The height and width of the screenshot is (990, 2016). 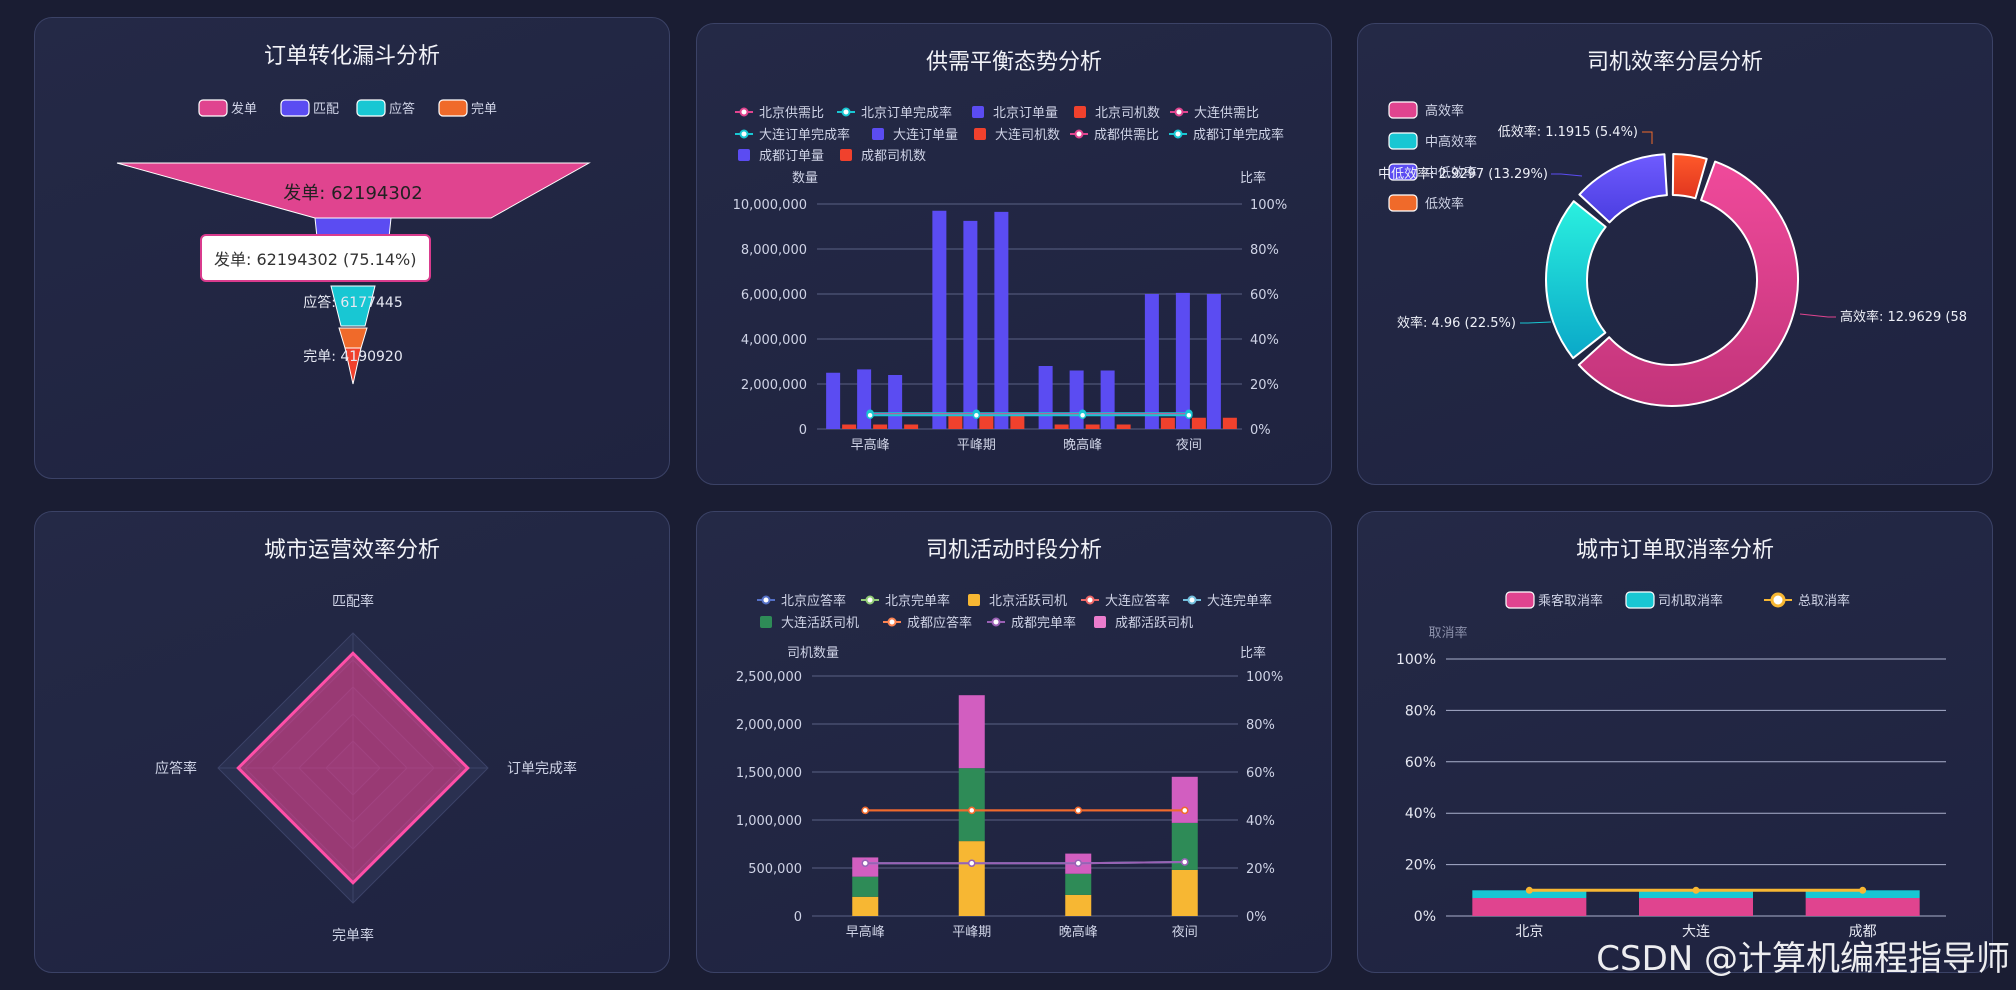 I want to click on y-tick: 0%, so click(x=1425, y=917).